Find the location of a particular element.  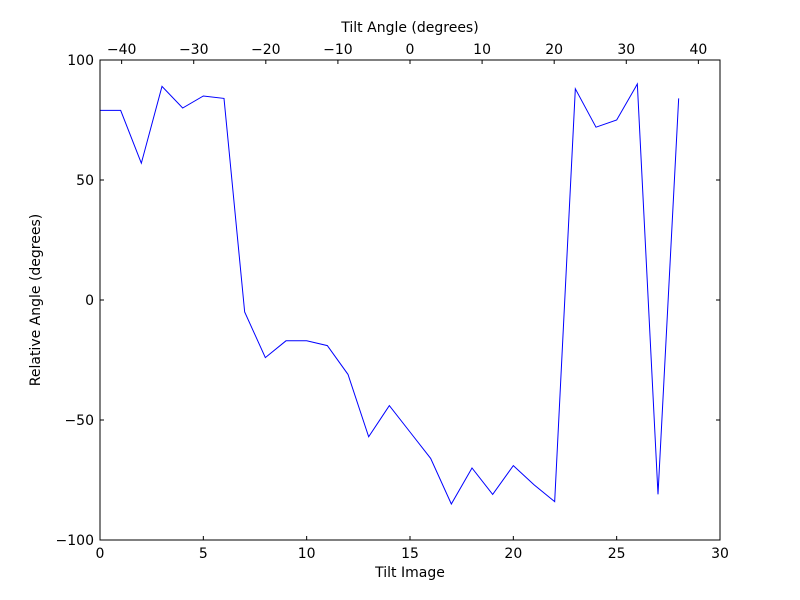

top-x-tick-label: −10 is located at coordinates (338, 50).